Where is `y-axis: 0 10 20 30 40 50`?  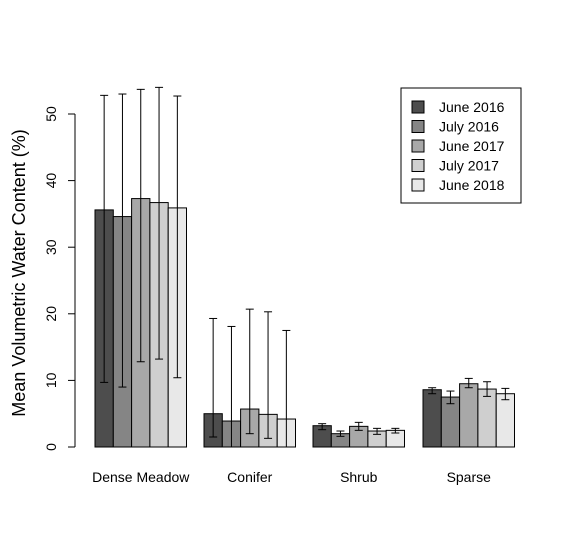 y-axis: 0 10 20 30 40 50 is located at coordinates (59, 278).